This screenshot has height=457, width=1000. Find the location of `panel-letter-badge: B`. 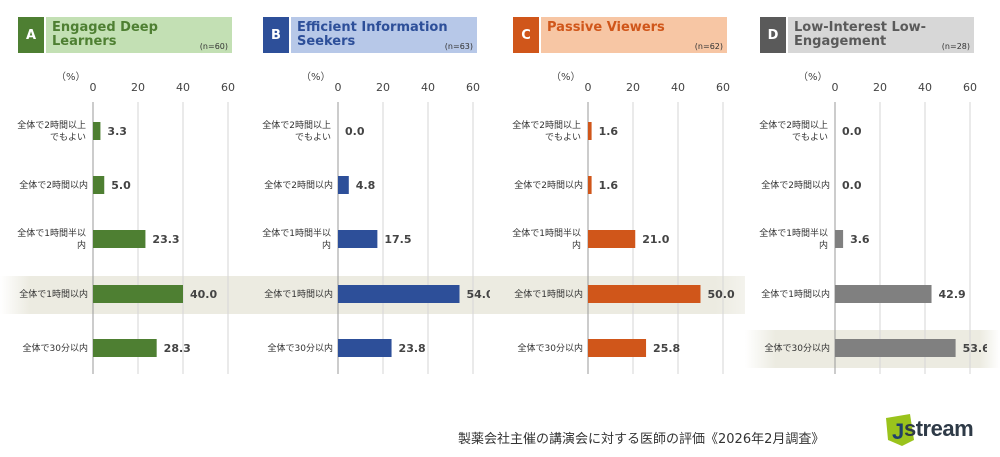

panel-letter-badge: B is located at coordinates (276, 35).